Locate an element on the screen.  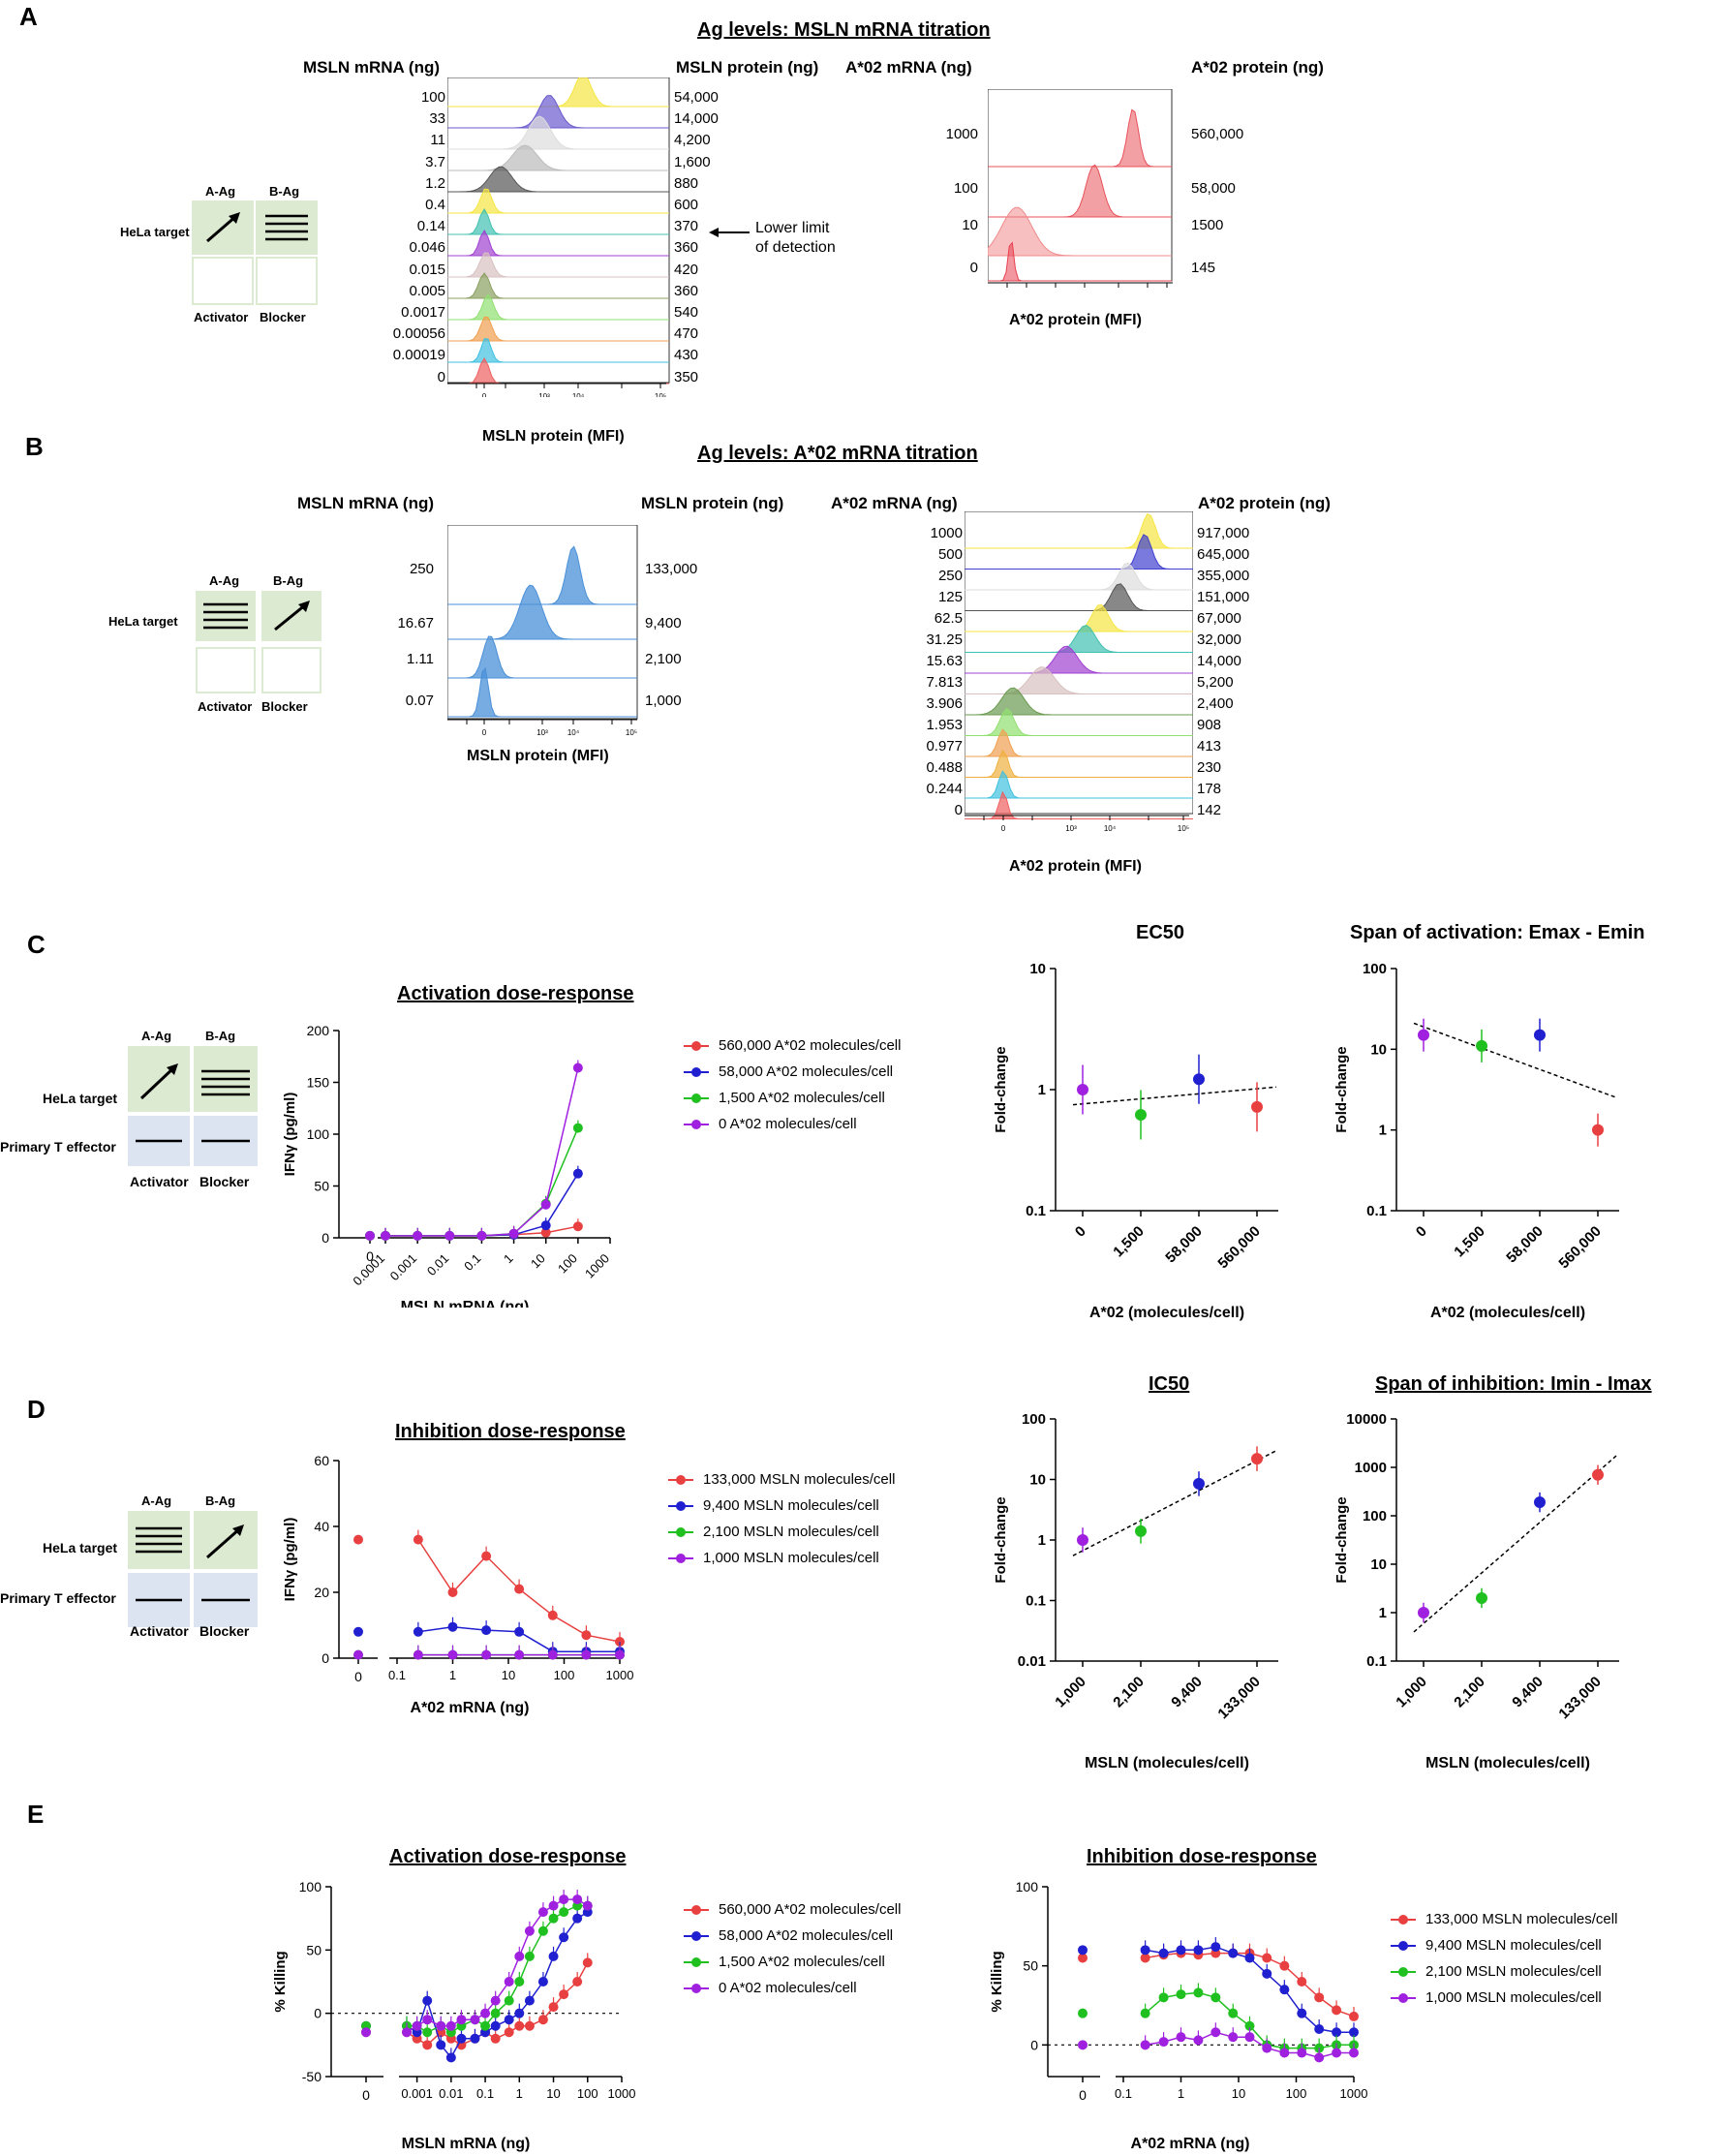
legend-item: 2,100 MSLN molecules/cell is located at coordinates (1504, 1971).